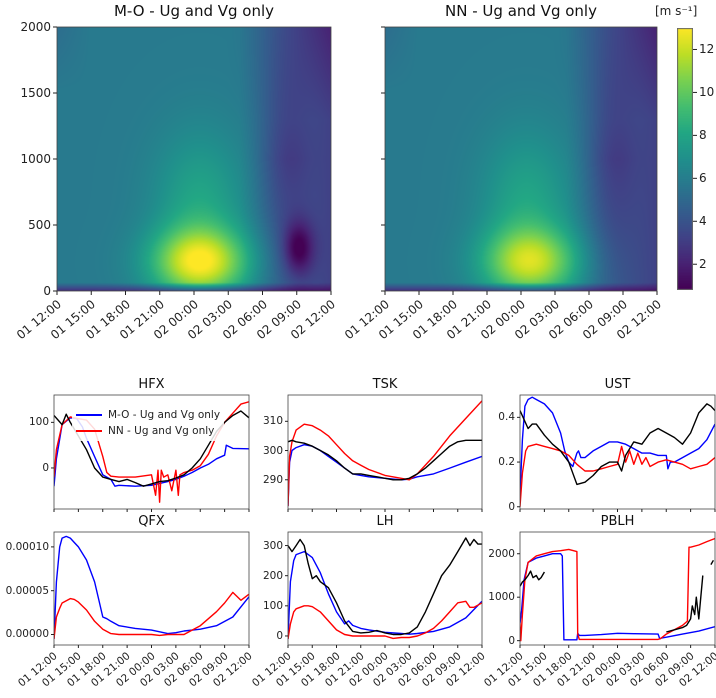 The width and height of the screenshot is (716, 698). Describe the element at coordinates (194, 11) in the screenshot. I see `heatmap-mo-title: M-O - Ug and Vg only` at that location.